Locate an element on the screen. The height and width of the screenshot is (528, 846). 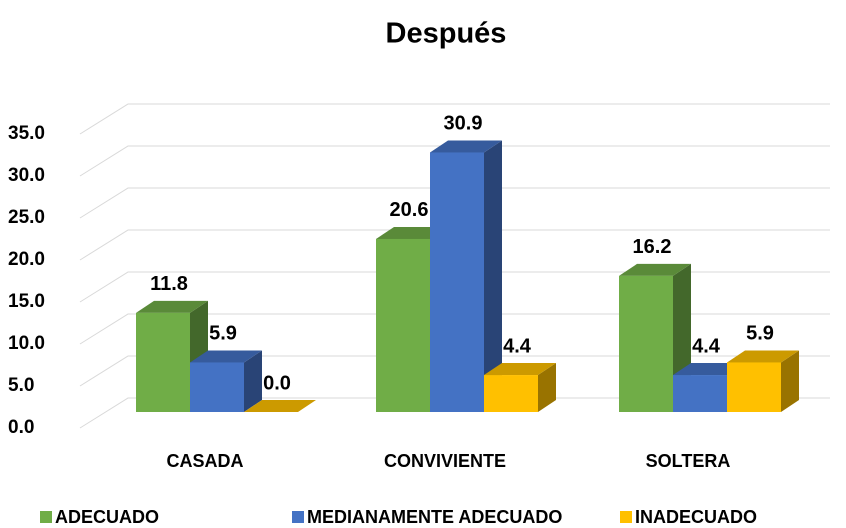
legend-label: MEDIANAMENTE ADECUADO is located at coordinates (434, 517).